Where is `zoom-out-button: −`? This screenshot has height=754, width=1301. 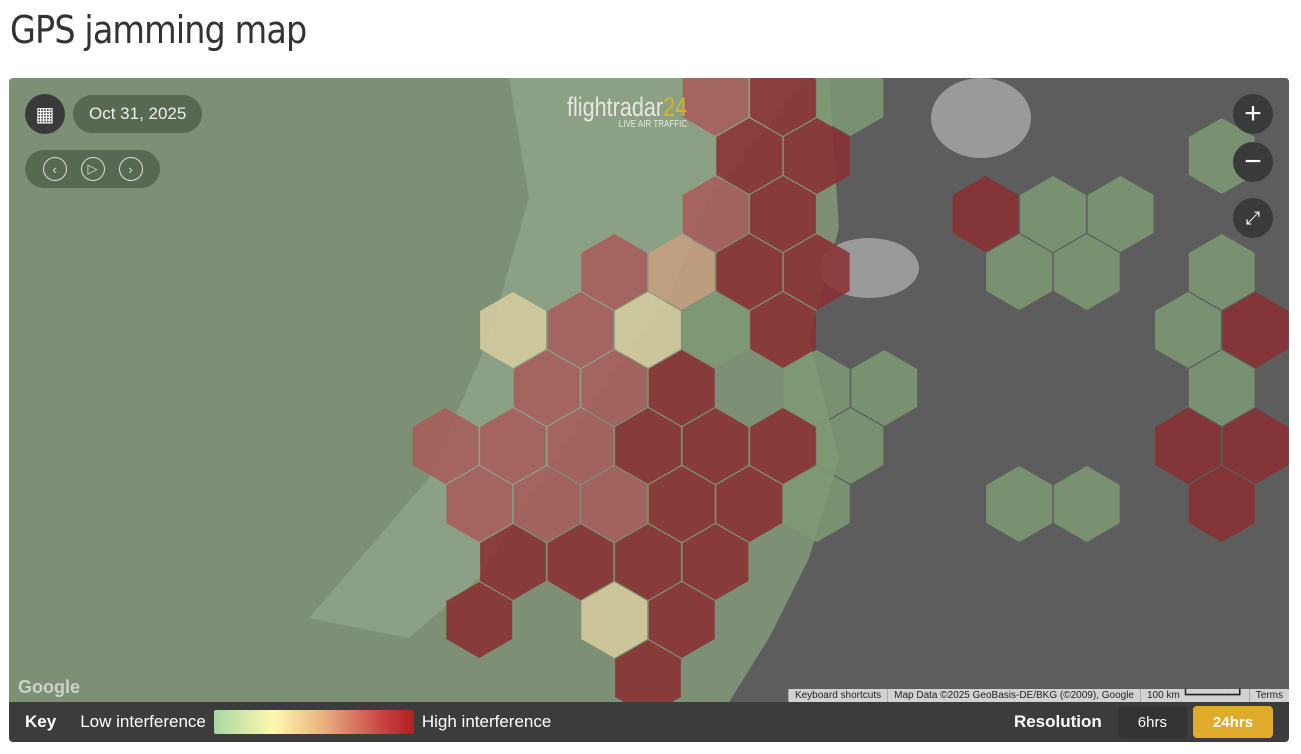
zoom-out-button: − is located at coordinates (1253, 162).